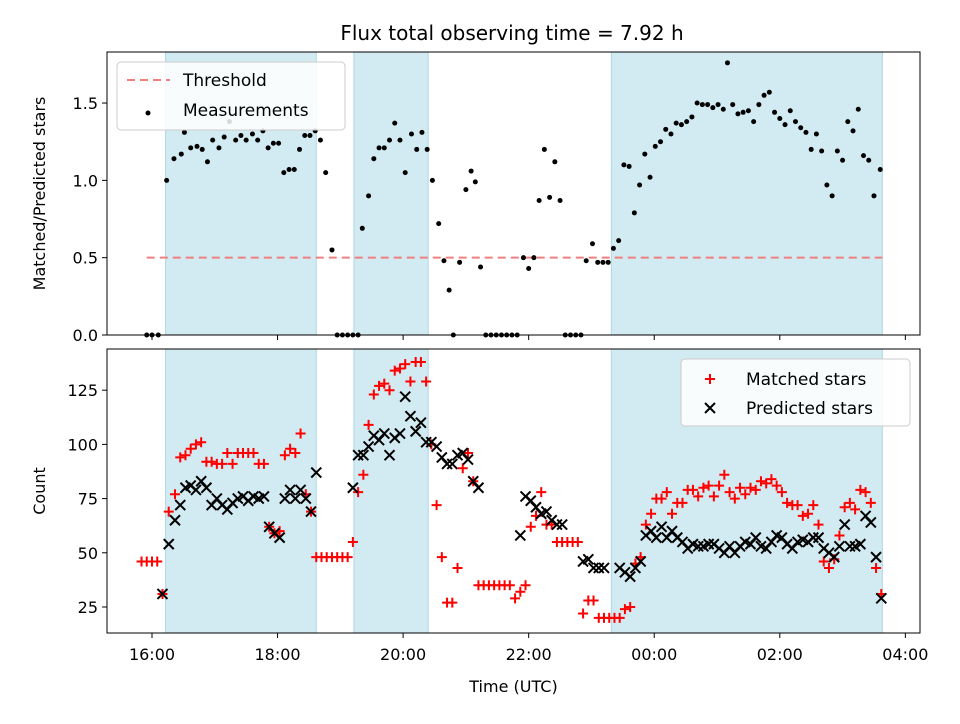 Image resolution: width=960 pixels, height=724 pixels. What do you see at coordinates (39, 194) in the screenshot?
I see `y-axis-label: Matched/Predicted stars` at bounding box center [39, 194].